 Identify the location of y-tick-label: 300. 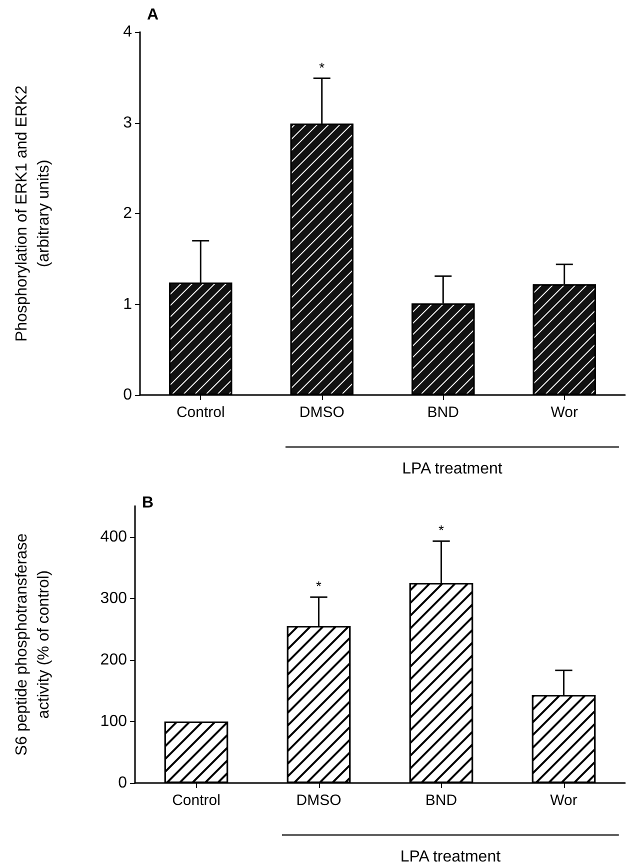
(114, 598).